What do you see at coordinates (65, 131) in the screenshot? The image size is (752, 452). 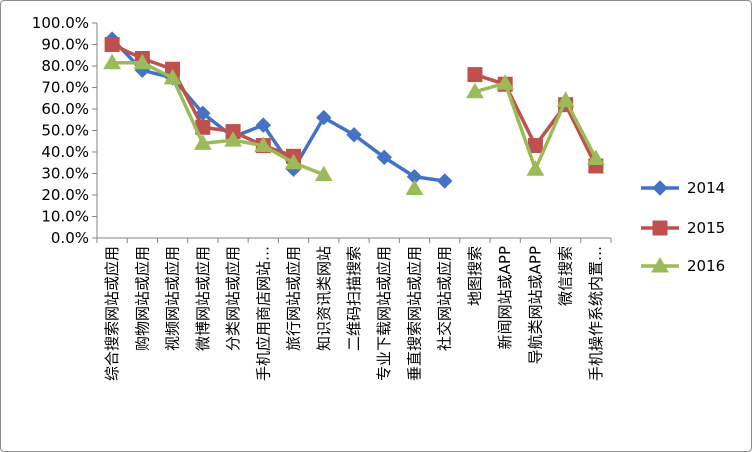 I see `y-tick-label: 50.0%` at bounding box center [65, 131].